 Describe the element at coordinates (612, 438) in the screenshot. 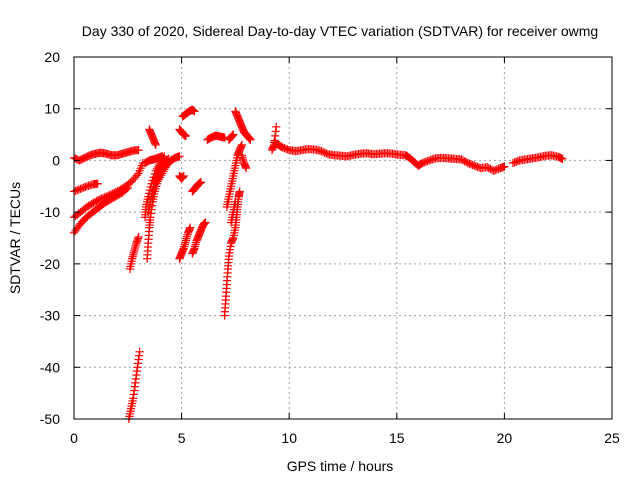

I see `x-tick-label: 25` at that location.